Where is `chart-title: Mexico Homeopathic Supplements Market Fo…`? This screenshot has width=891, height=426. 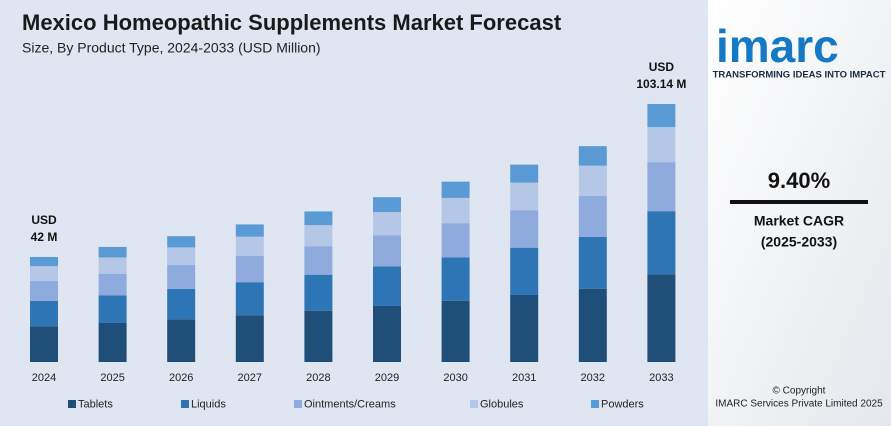
chart-title: Mexico Homeopathic Supplements Market Fo… is located at coordinates (292, 22).